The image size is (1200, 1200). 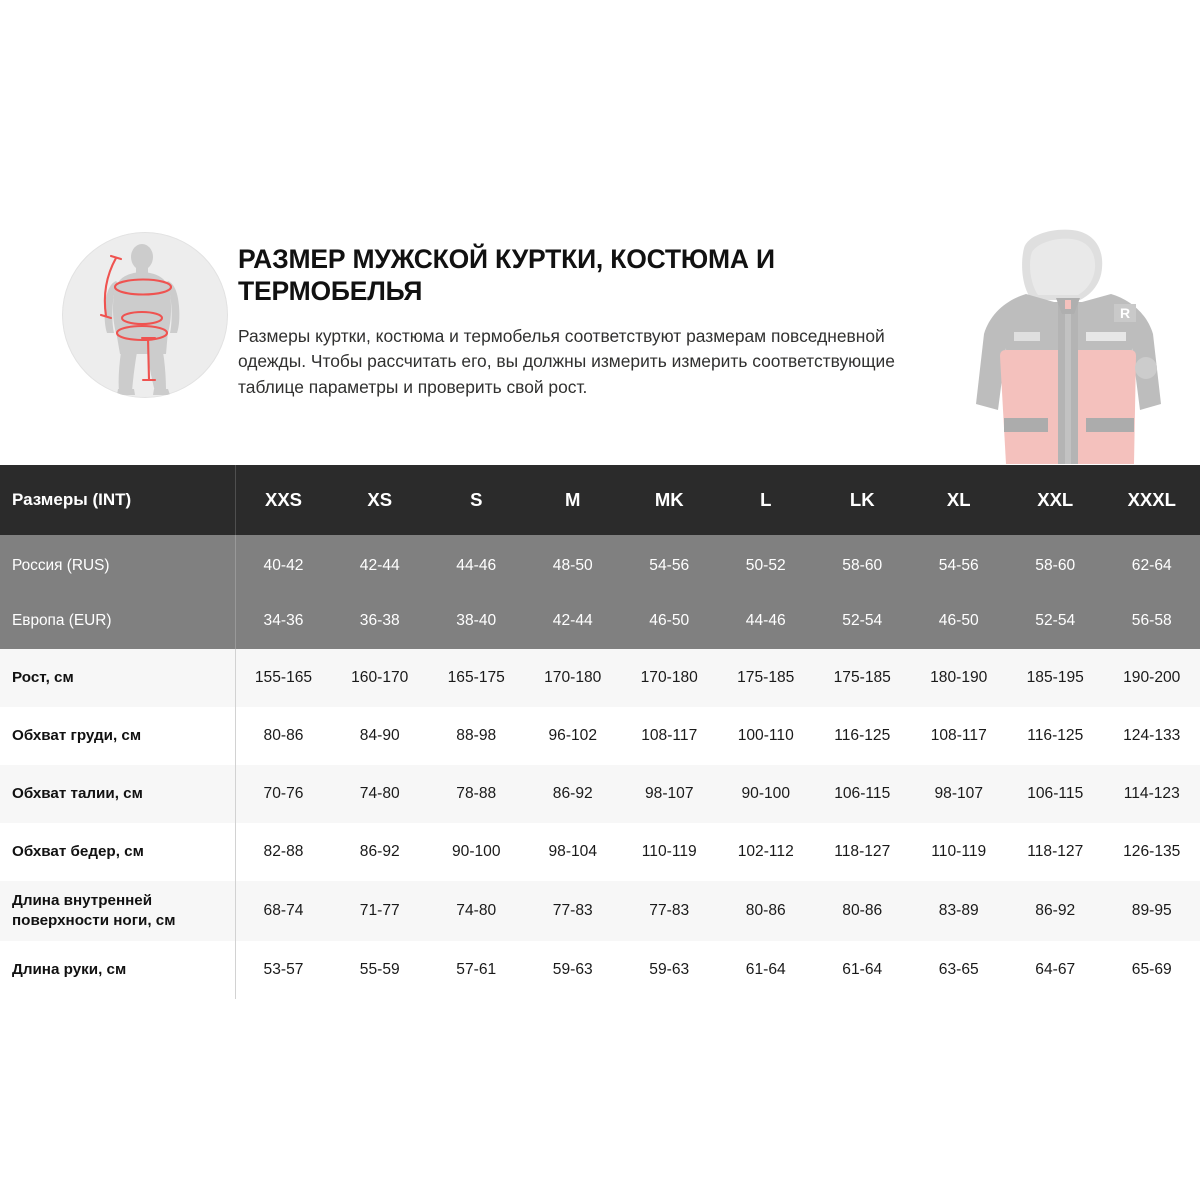 What do you see at coordinates (283, 500) in the screenshot?
I see `column-header-xxs: XXS` at bounding box center [283, 500].